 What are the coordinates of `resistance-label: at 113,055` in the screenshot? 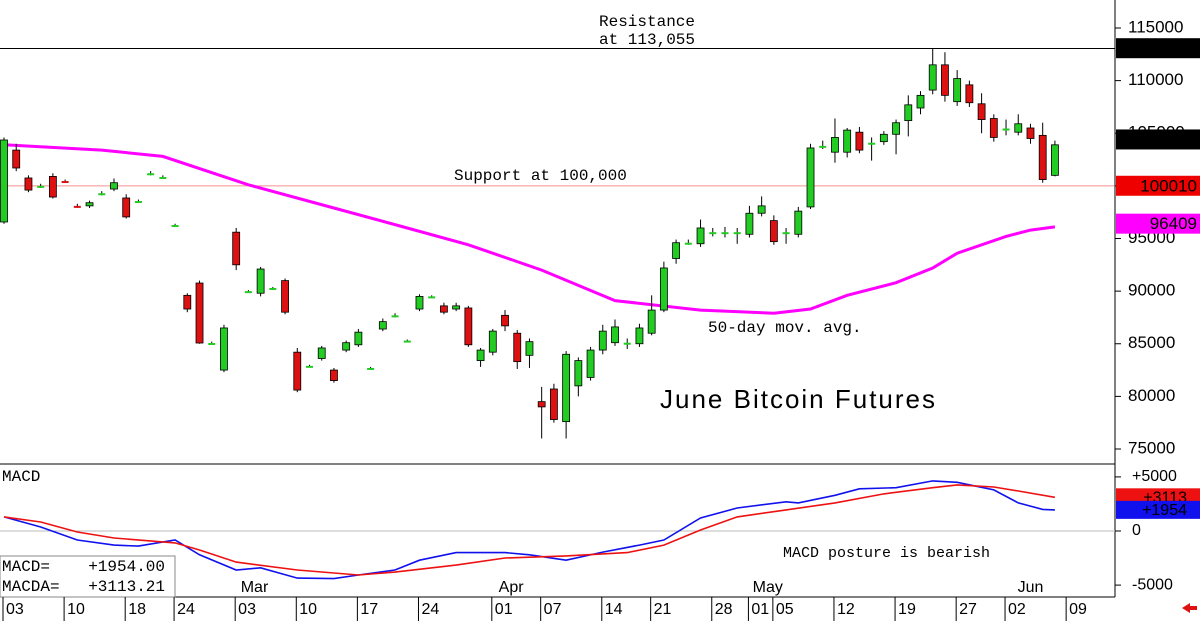 It's located at (647, 40).